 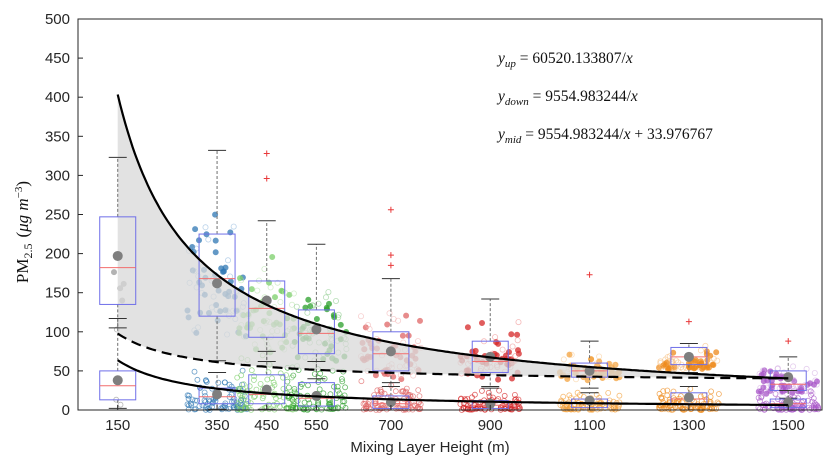 What do you see at coordinates (604, 136) in the screenshot?
I see `equation-mid: ymid = 9554.983244/x + 33.976767` at bounding box center [604, 136].